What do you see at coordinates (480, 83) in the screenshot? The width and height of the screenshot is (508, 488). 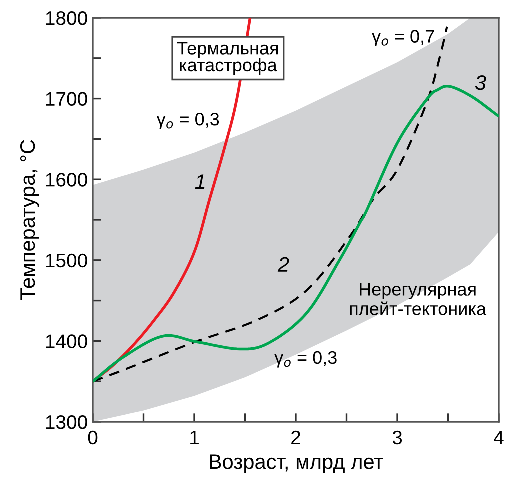 I see `annotation: 3` at bounding box center [480, 83].